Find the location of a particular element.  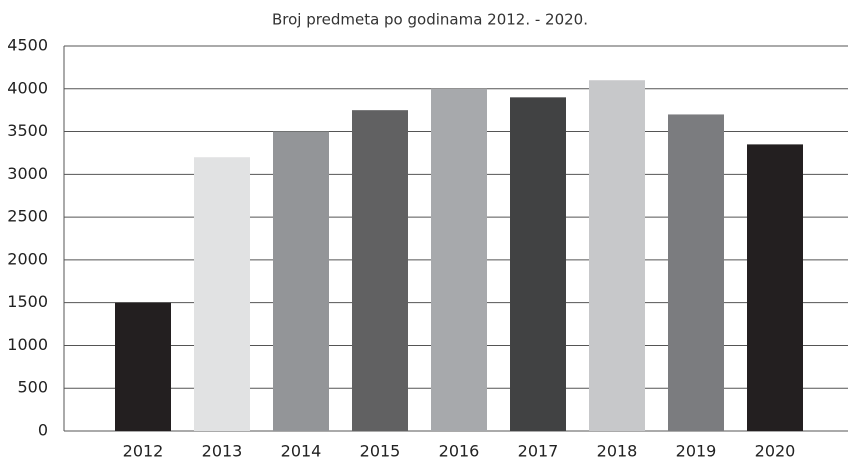

x-tick-label: 2020 is located at coordinates (775, 451).